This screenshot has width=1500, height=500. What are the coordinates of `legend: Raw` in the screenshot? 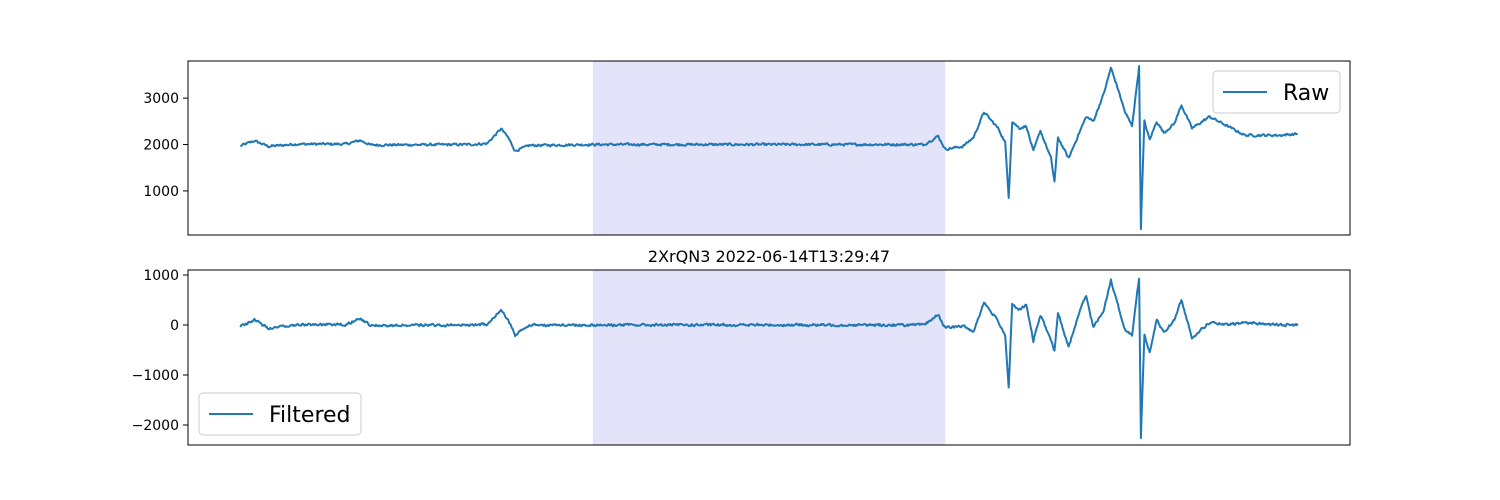 It's located at (1276, 92).